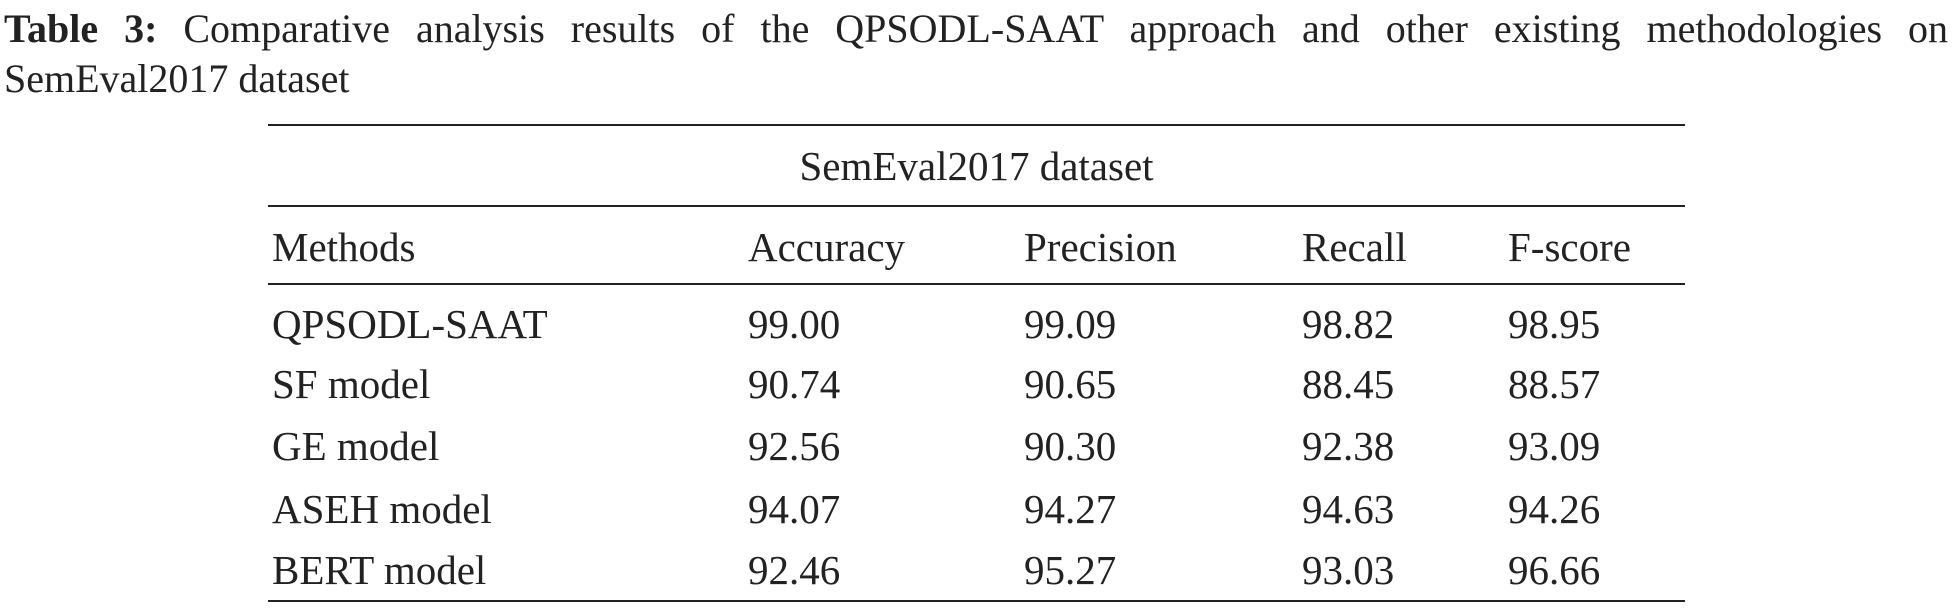 This screenshot has height=608, width=1954. Describe the element at coordinates (976, 206) in the screenshot. I see `mid-rule` at that location.